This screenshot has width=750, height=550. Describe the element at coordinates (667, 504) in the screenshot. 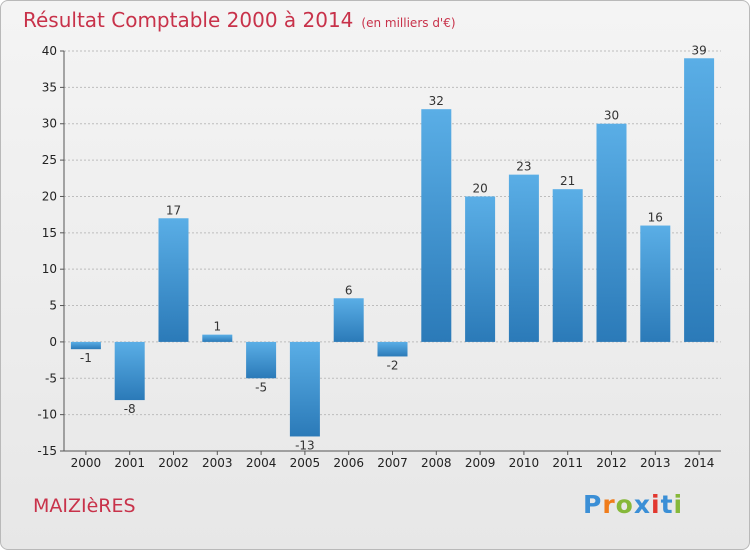

I see `logo-letter: t` at that location.